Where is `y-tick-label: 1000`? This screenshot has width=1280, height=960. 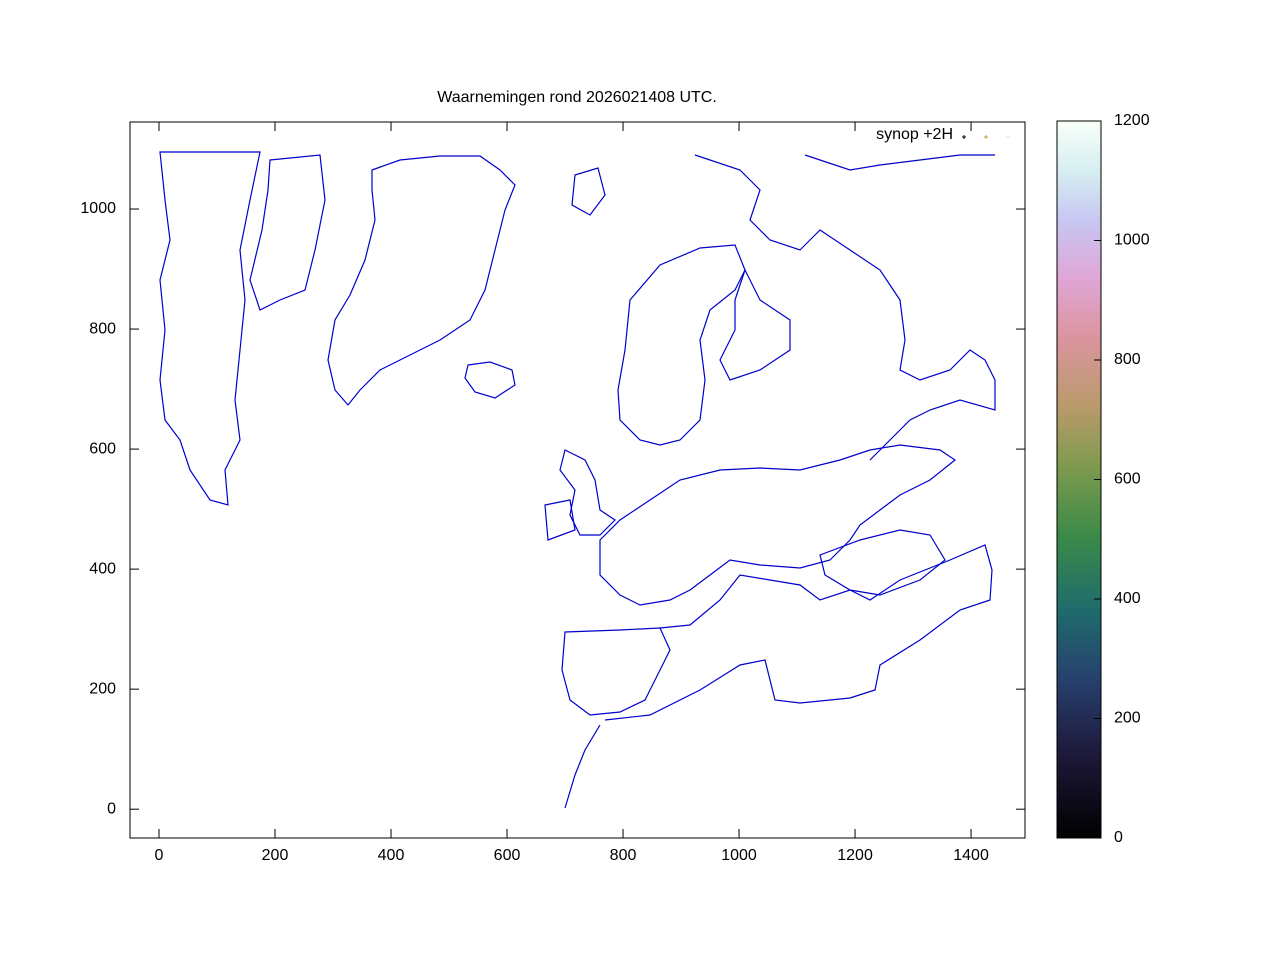 y-tick-label: 1000 is located at coordinates (98, 208).